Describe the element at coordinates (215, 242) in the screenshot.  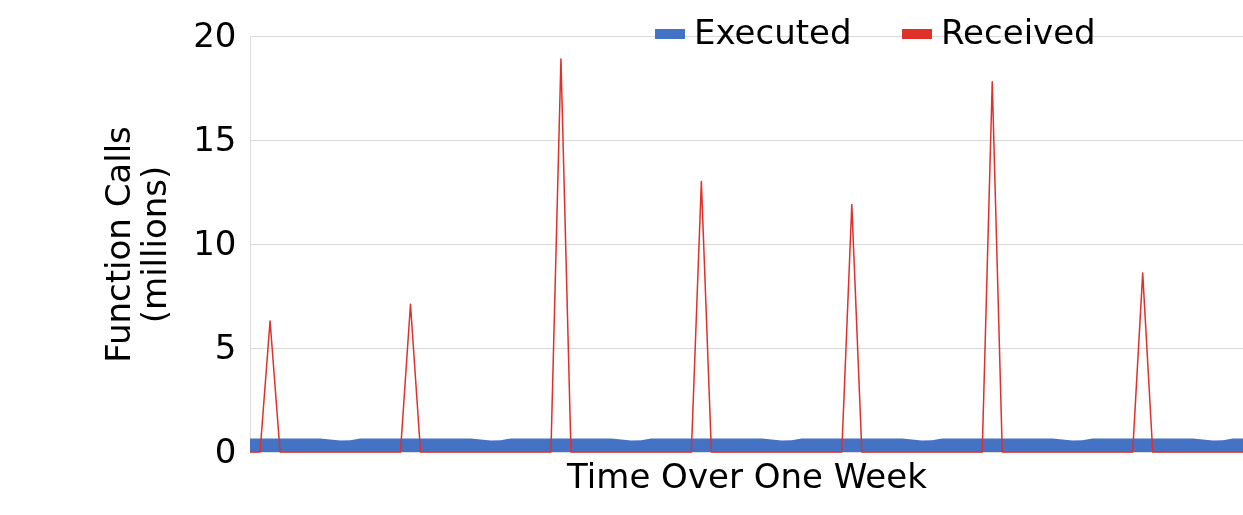
I see `y-tick-label: 10` at that location.